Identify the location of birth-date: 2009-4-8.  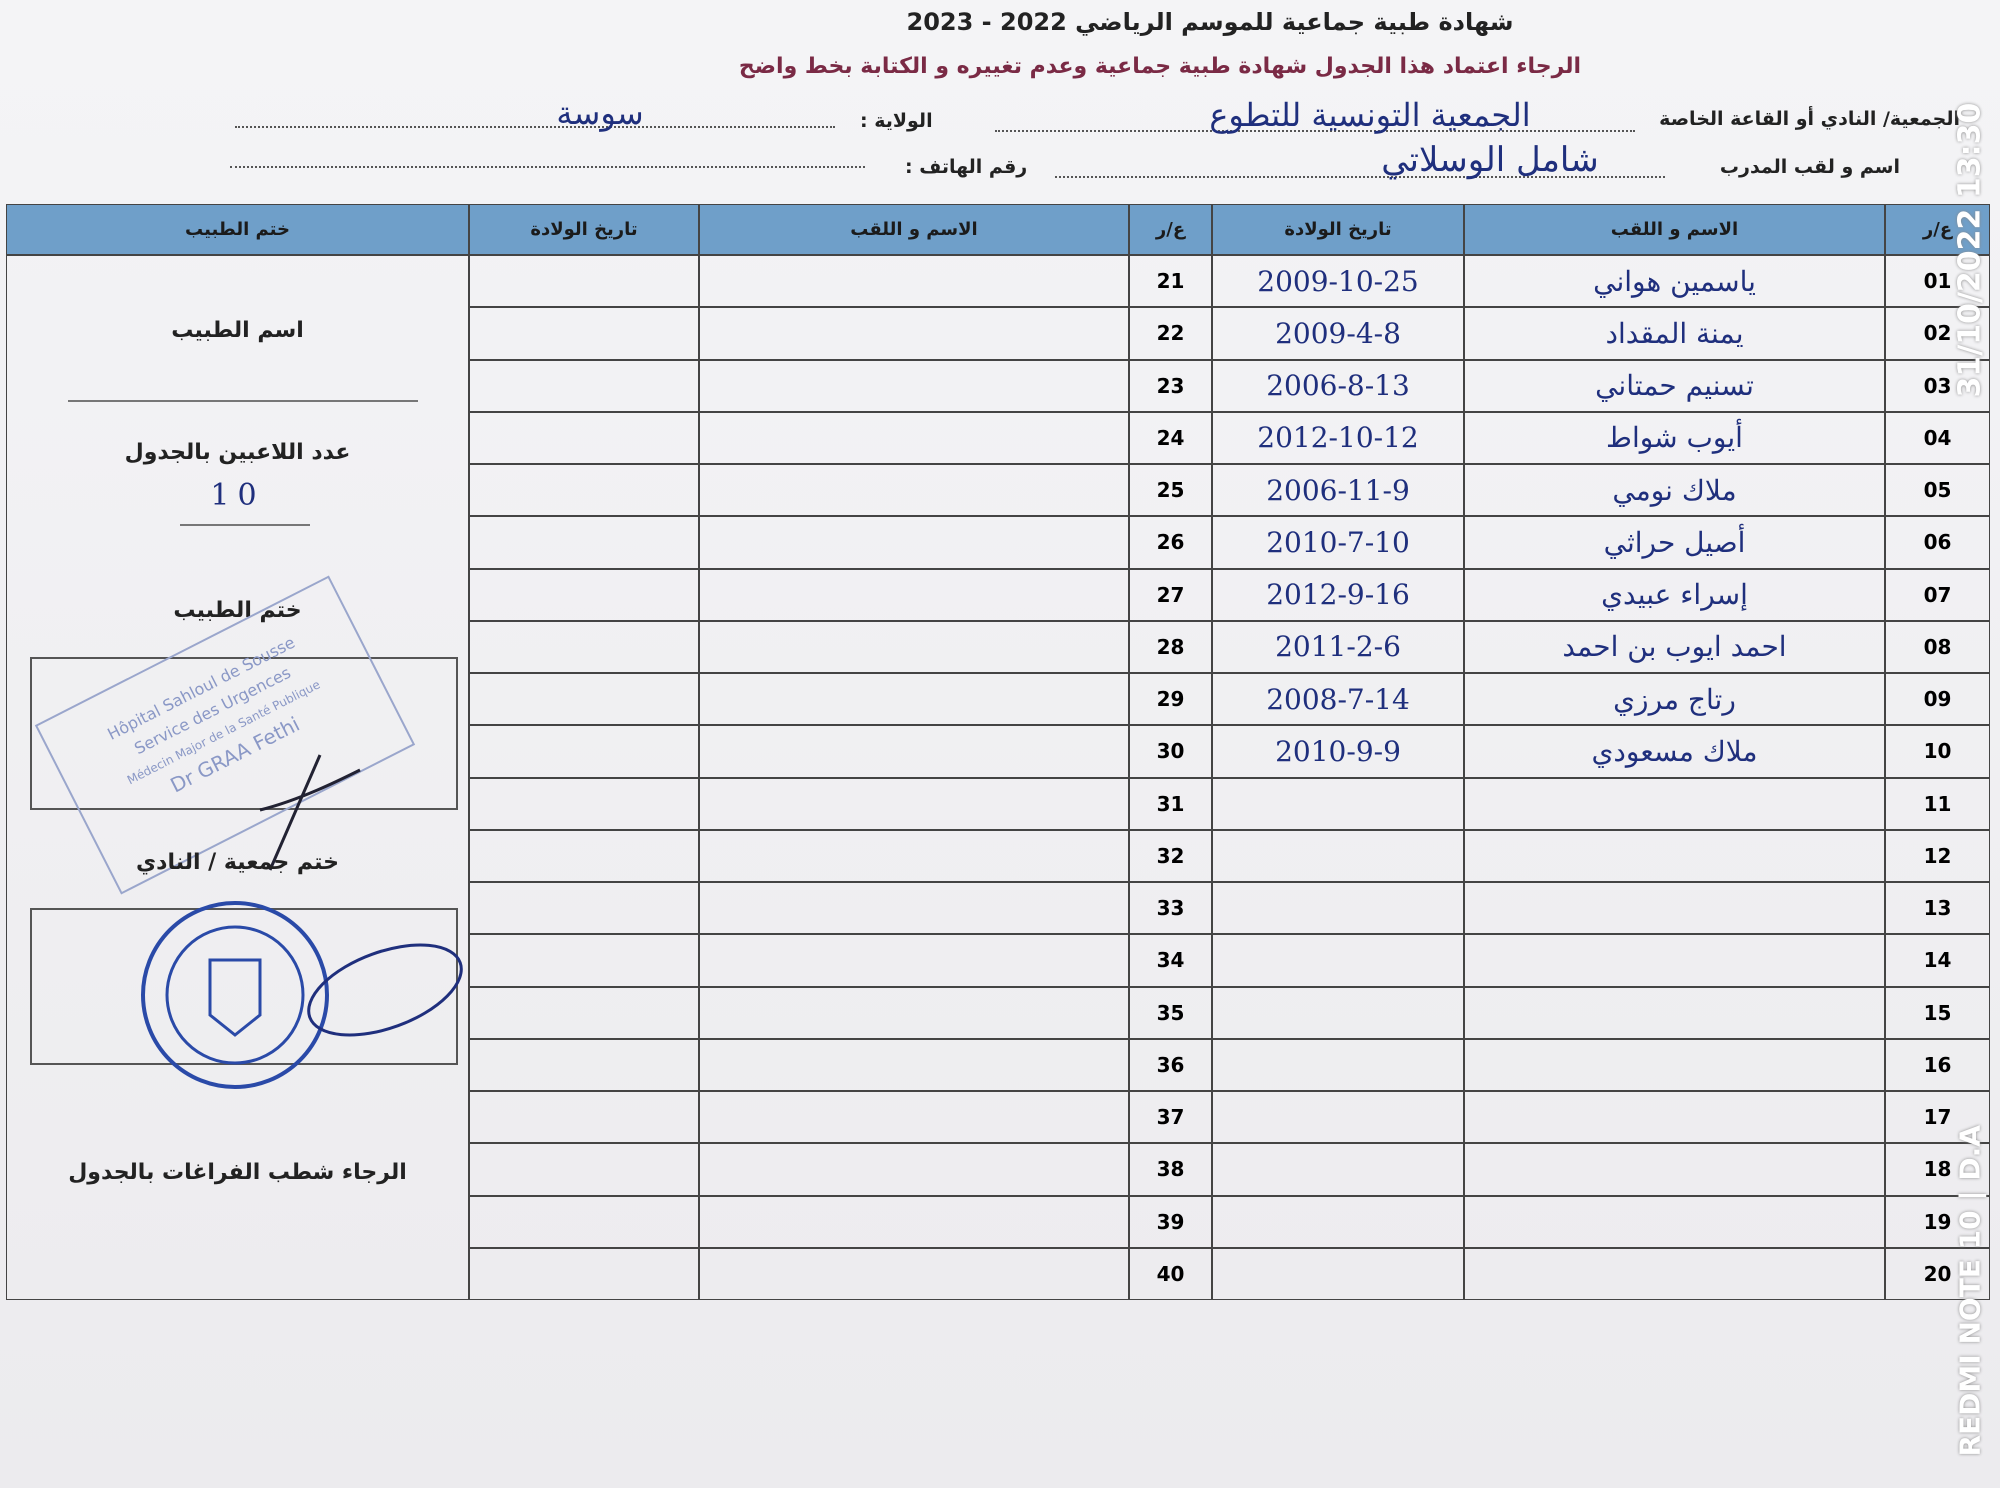
(1338, 333).